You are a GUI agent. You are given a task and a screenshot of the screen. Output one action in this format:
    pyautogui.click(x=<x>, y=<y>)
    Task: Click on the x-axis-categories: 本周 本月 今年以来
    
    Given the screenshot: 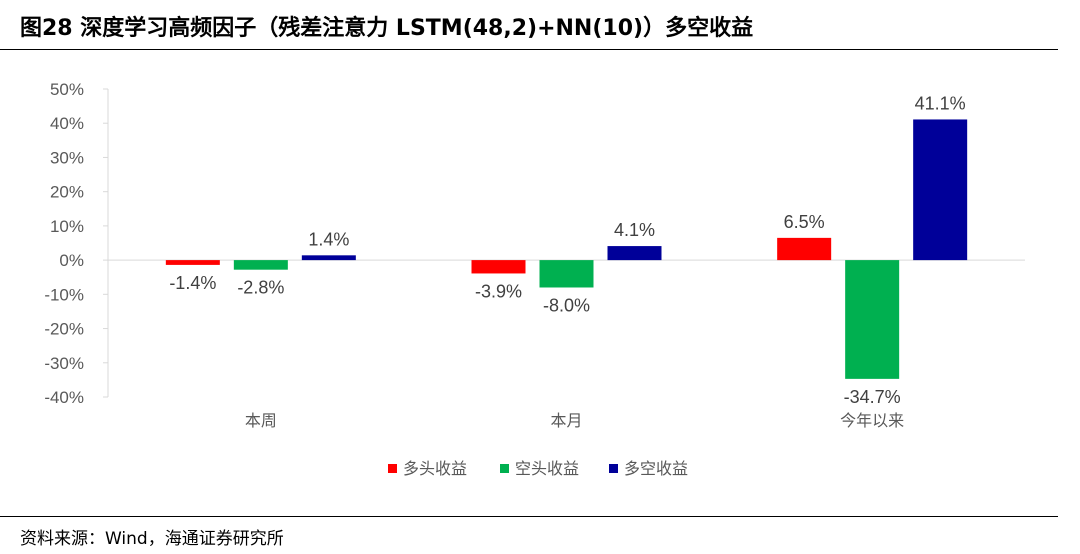 What is the action you would take?
    pyautogui.click(x=574, y=420)
    